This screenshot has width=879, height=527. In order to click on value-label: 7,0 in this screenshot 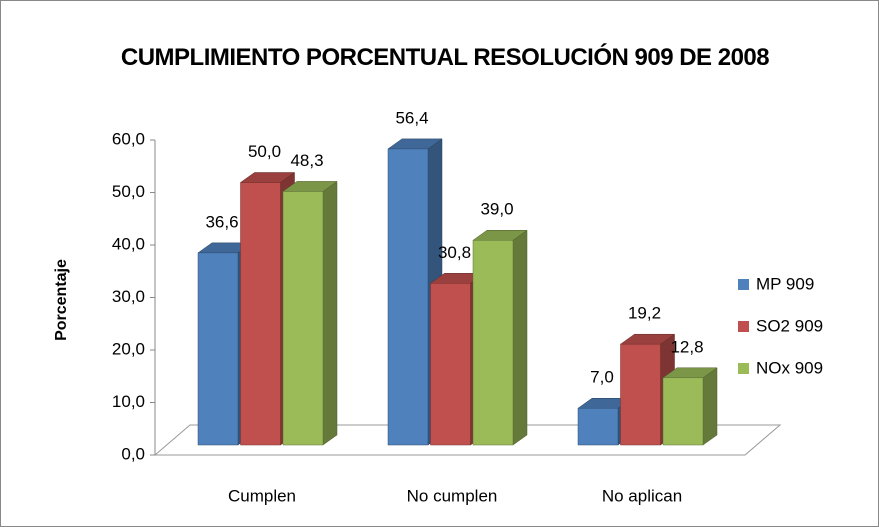, I will do `click(602, 377)`.